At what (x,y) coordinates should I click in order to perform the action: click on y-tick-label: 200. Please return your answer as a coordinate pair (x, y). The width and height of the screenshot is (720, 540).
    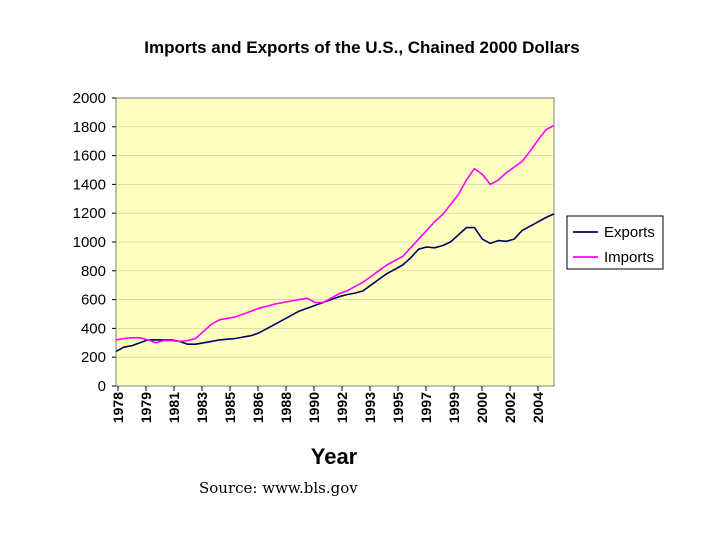
    Looking at the image, I should click on (93, 357).